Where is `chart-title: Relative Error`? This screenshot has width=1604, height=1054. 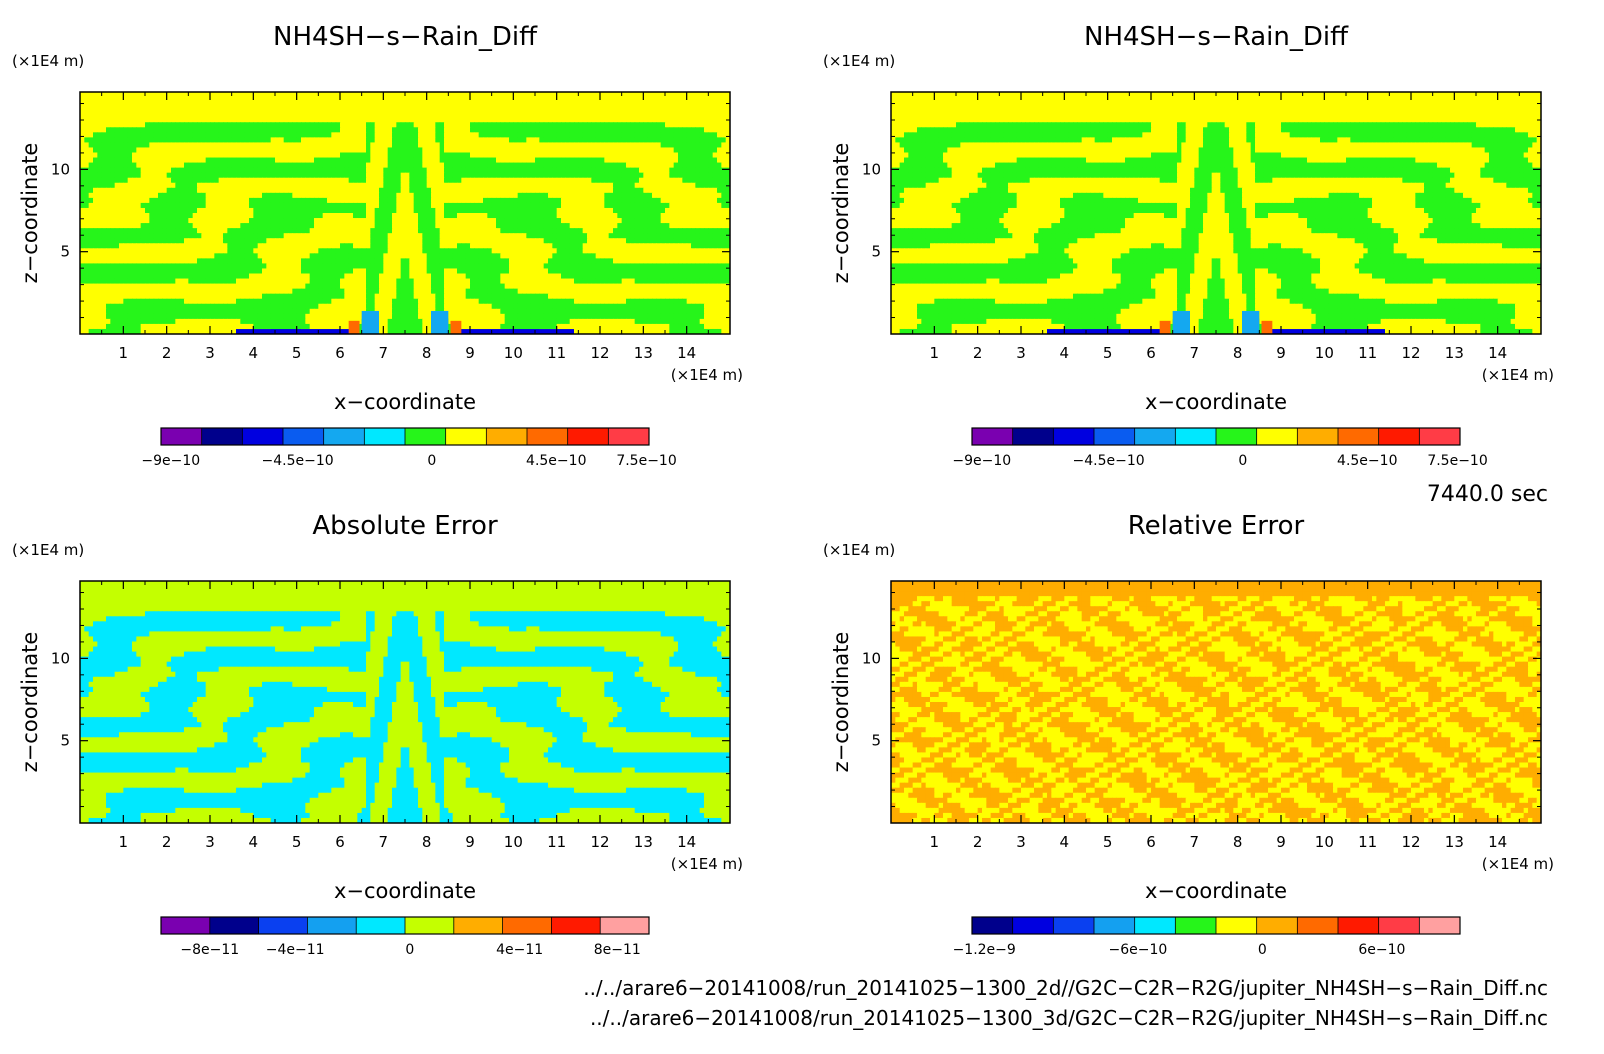
chart-title: Relative Error is located at coordinates (1216, 526).